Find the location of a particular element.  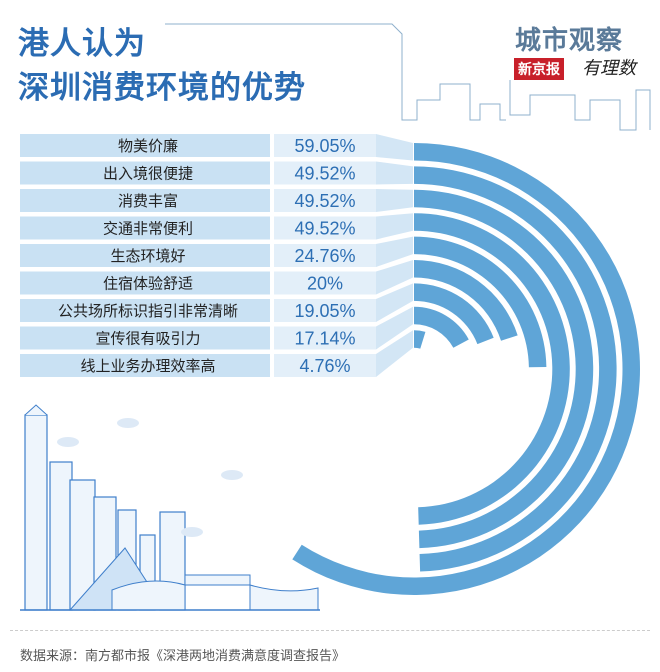

category-label: 交通非常便利 is located at coordinates (148, 229).